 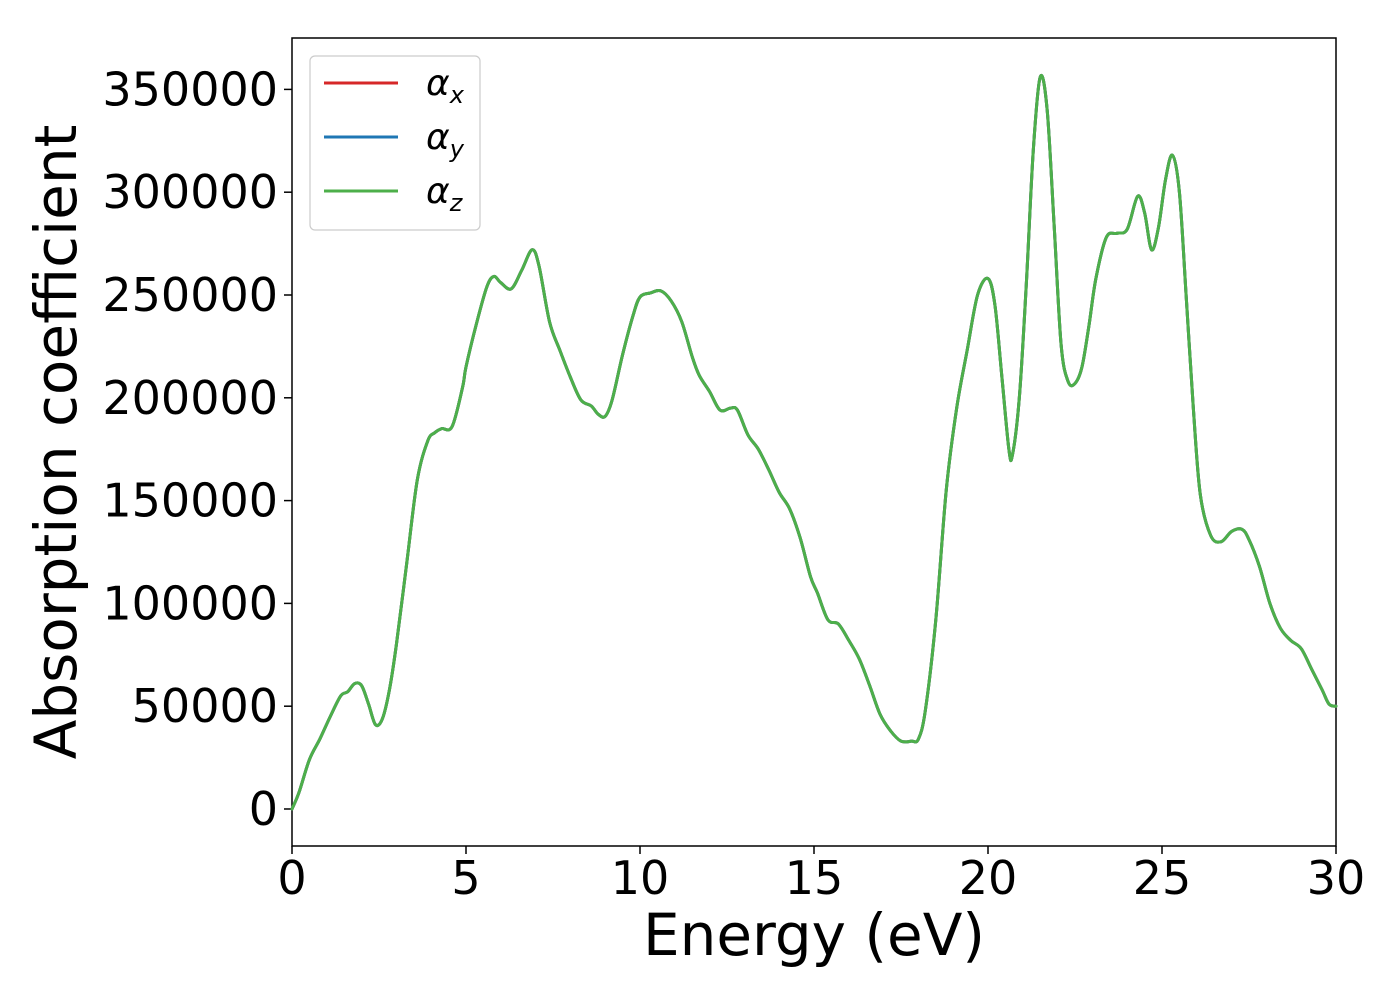 What do you see at coordinates (291, 878) in the screenshot?
I see `x-tick-label: 0` at bounding box center [291, 878].